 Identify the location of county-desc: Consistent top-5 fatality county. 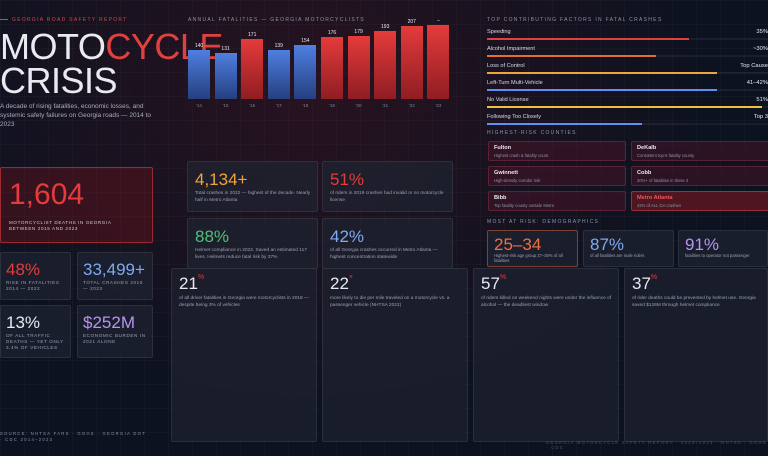
(666, 155).